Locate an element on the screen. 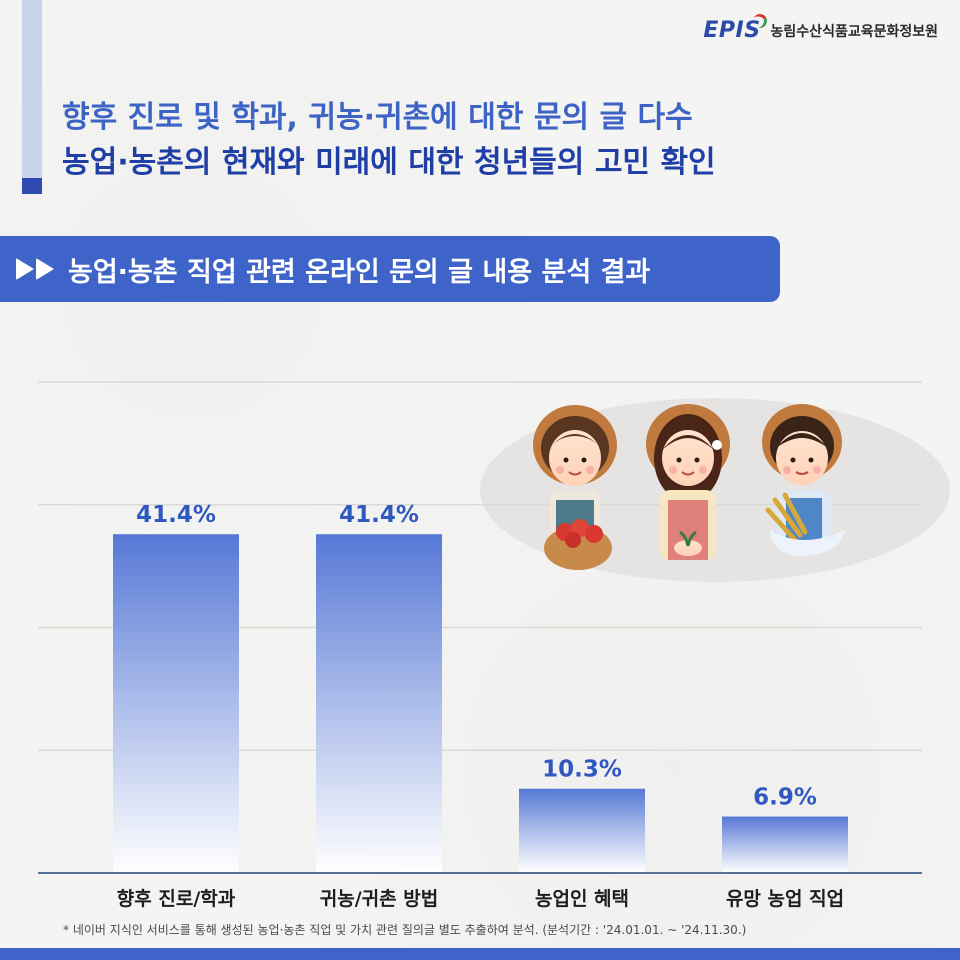 This screenshot has height=960, width=960. headline-line-2: 농업·농촌의 현재와 미래에 대한 청년들의 고민 확인 is located at coordinates (389, 162).